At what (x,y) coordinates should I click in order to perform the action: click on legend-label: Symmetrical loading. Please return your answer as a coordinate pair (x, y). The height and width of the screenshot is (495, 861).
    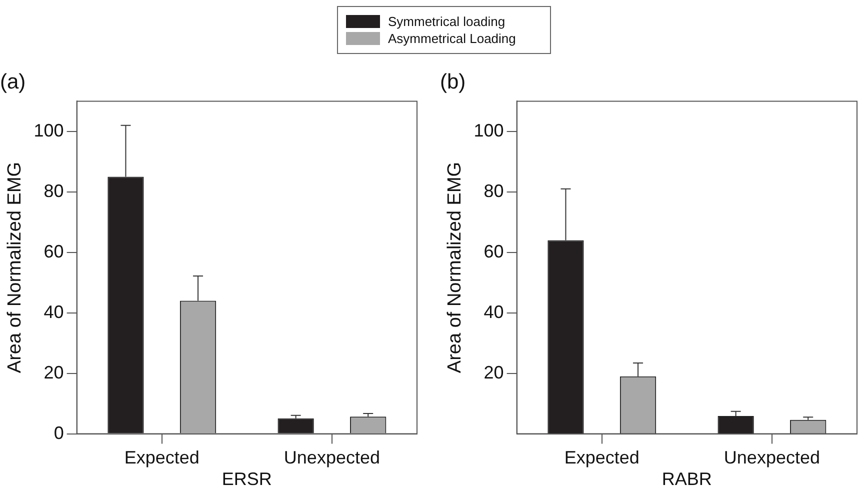
    Looking at the image, I should click on (447, 21).